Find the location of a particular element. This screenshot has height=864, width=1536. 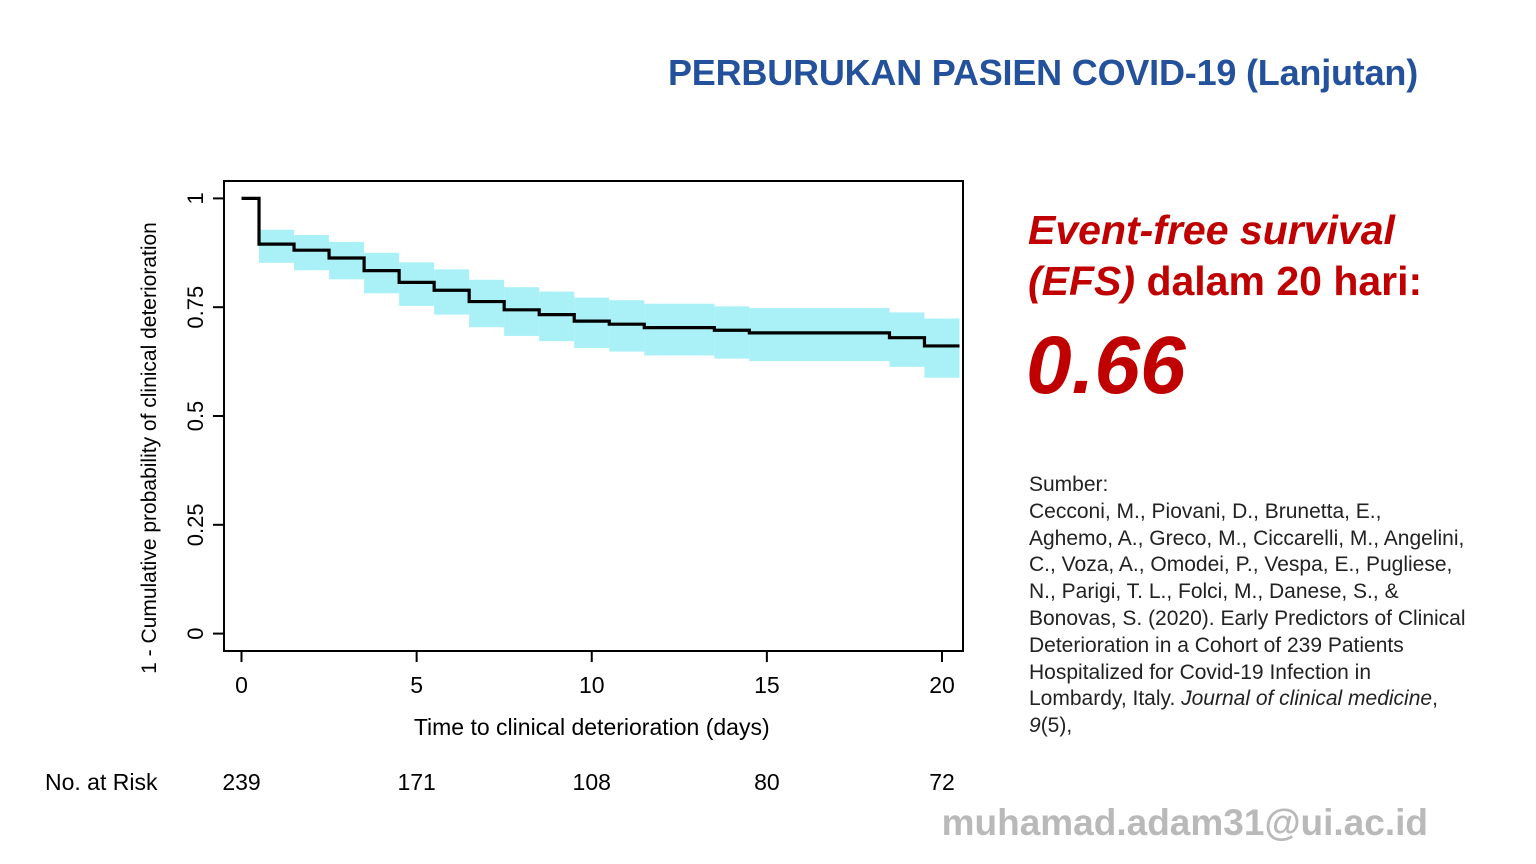

risk-count: 108 is located at coordinates (592, 782).